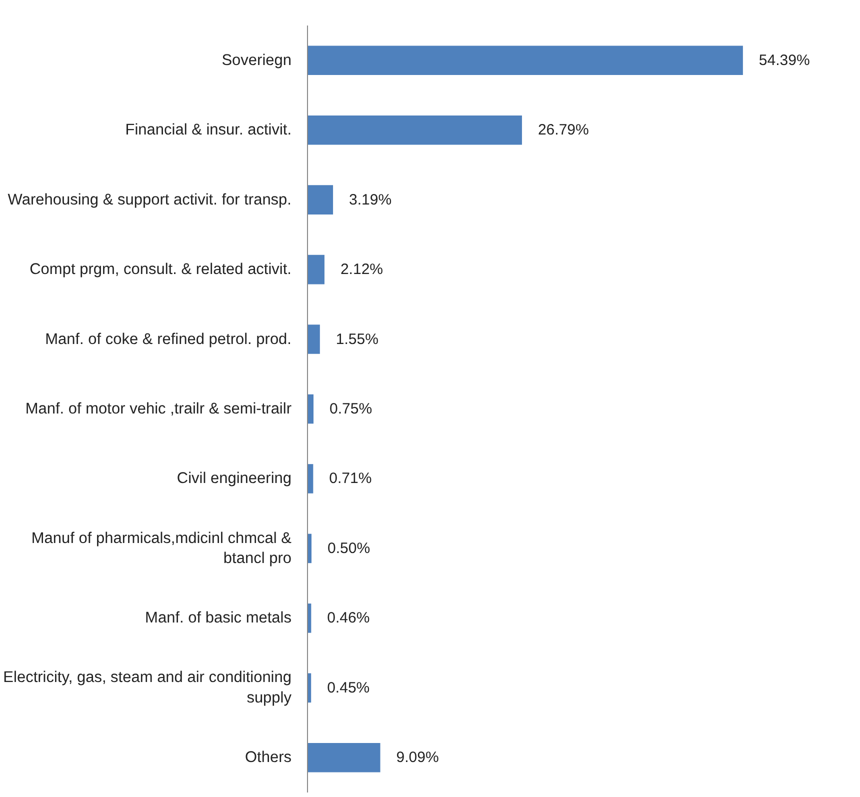 This screenshot has width=860, height=797. I want to click on data-label: 3.19%, so click(370, 199).